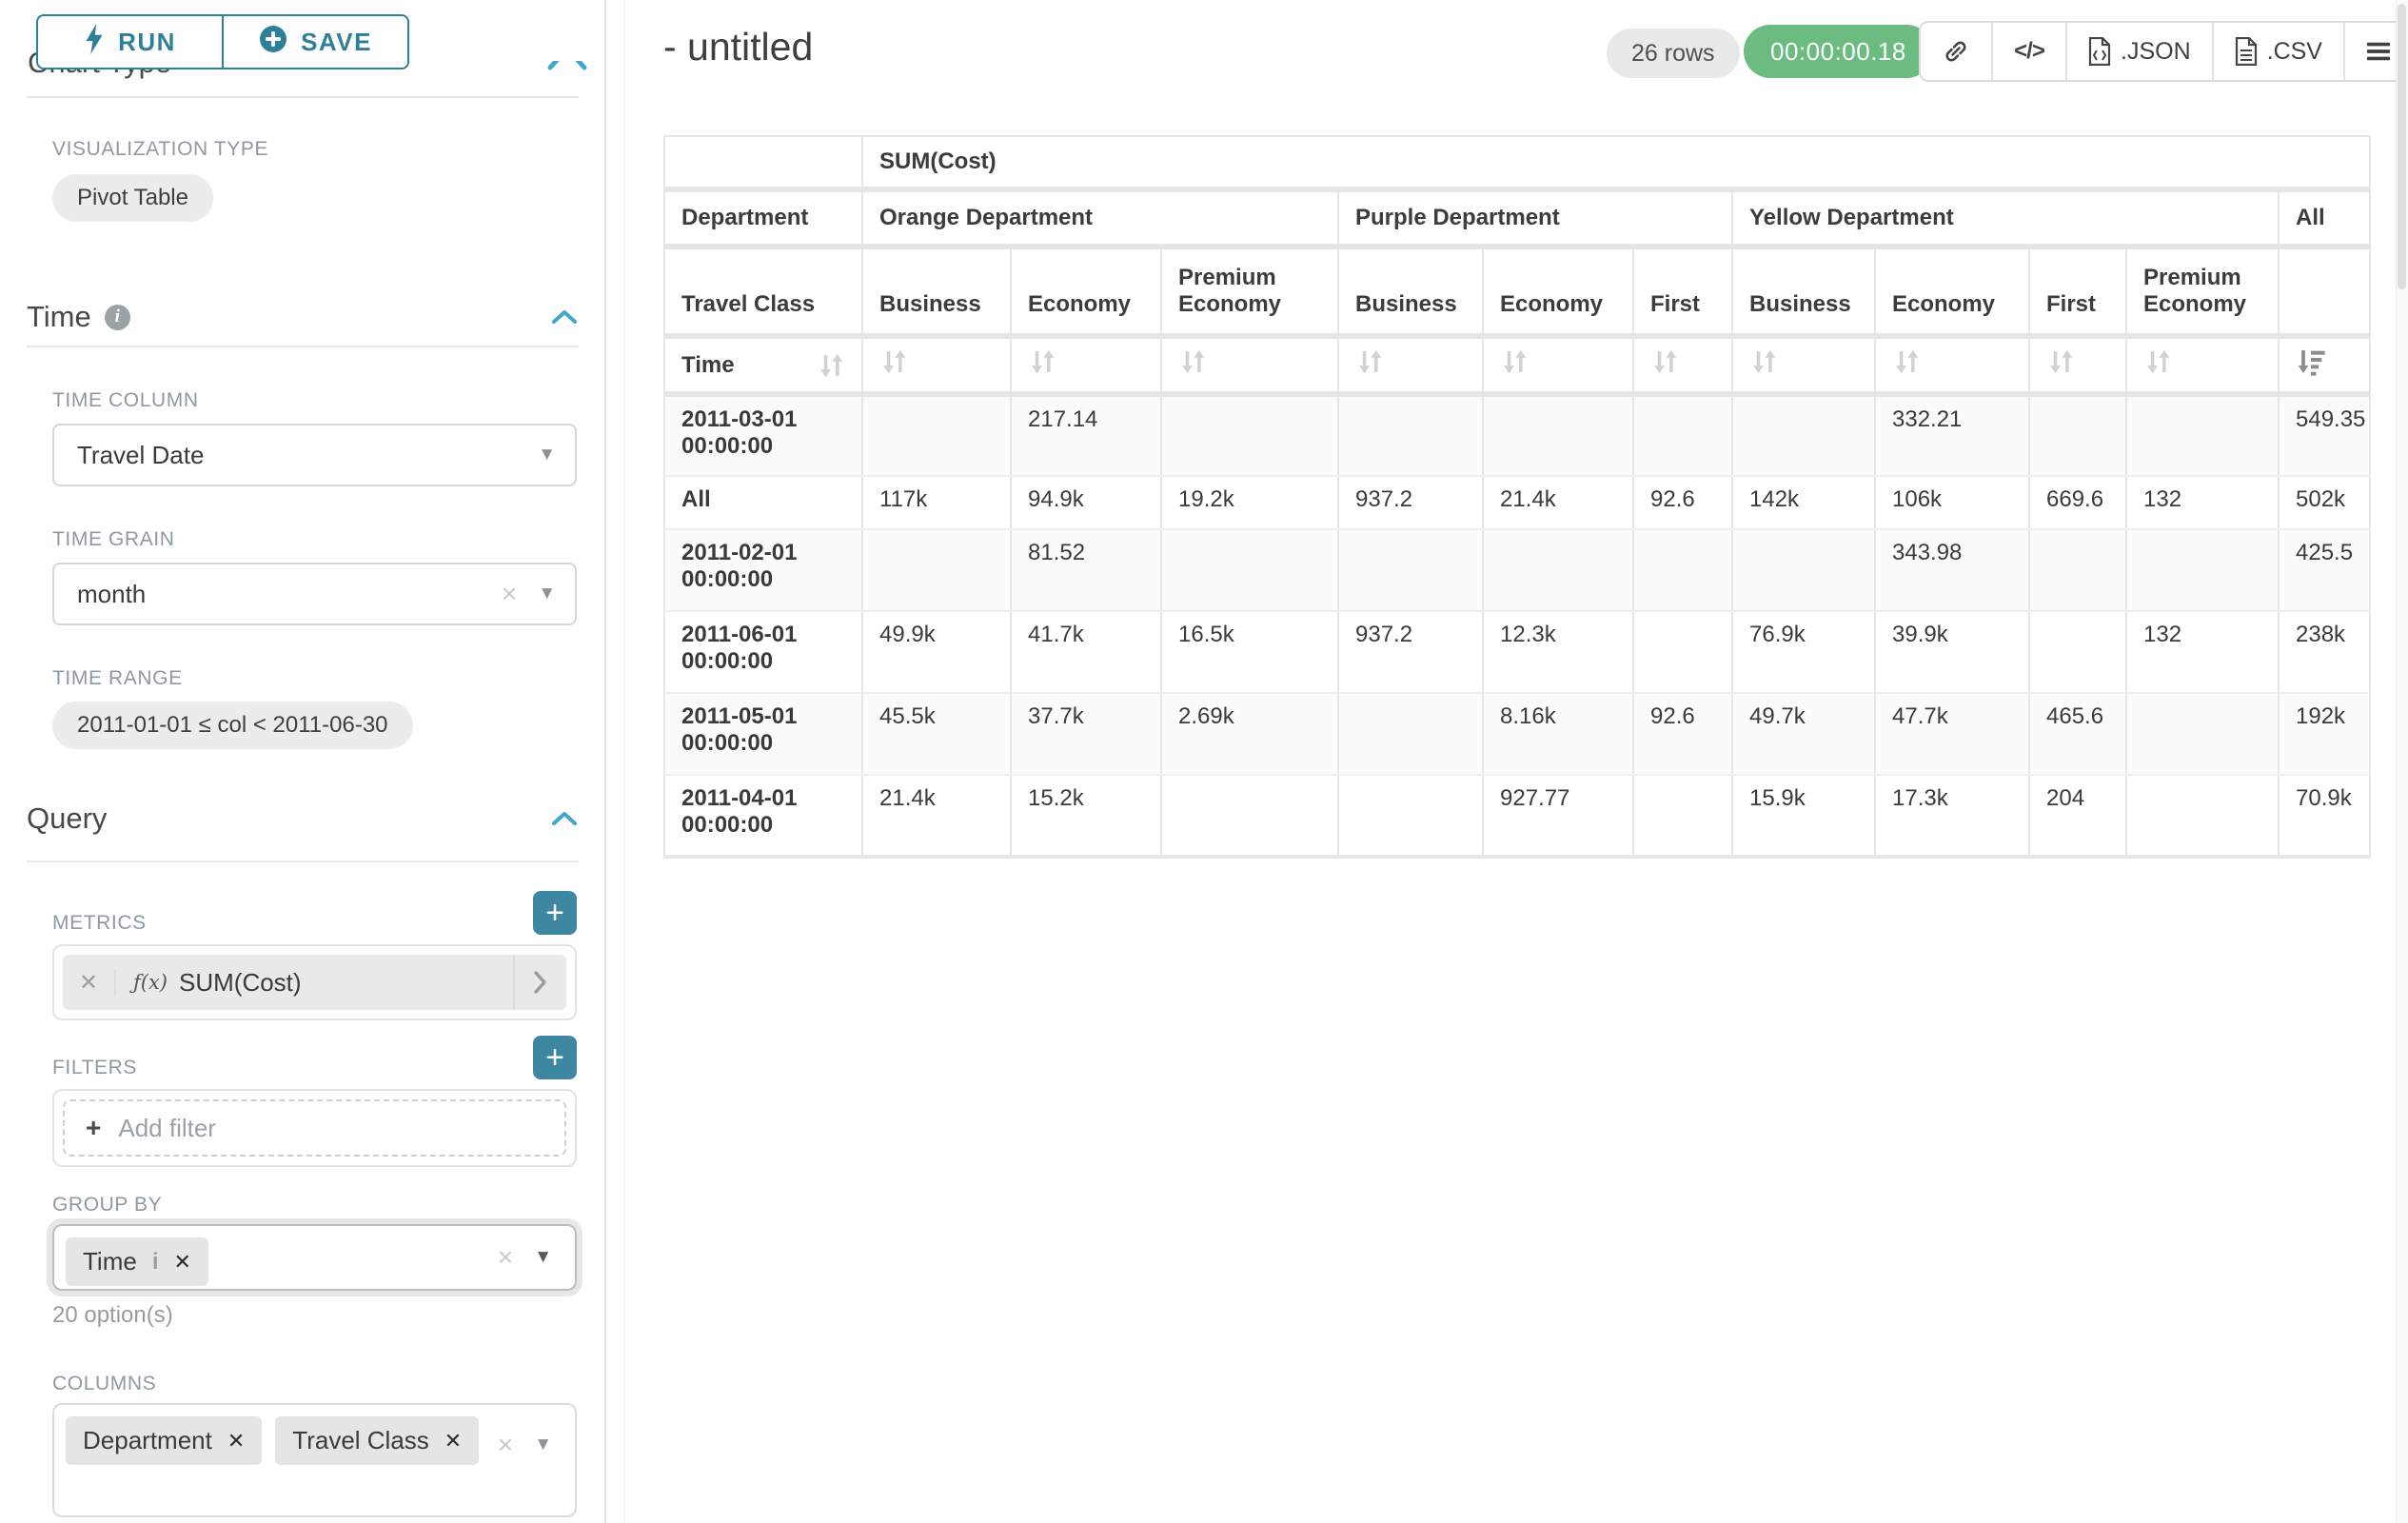 The width and height of the screenshot is (2408, 1523). I want to click on pivot-cell: 204, so click(2078, 817).